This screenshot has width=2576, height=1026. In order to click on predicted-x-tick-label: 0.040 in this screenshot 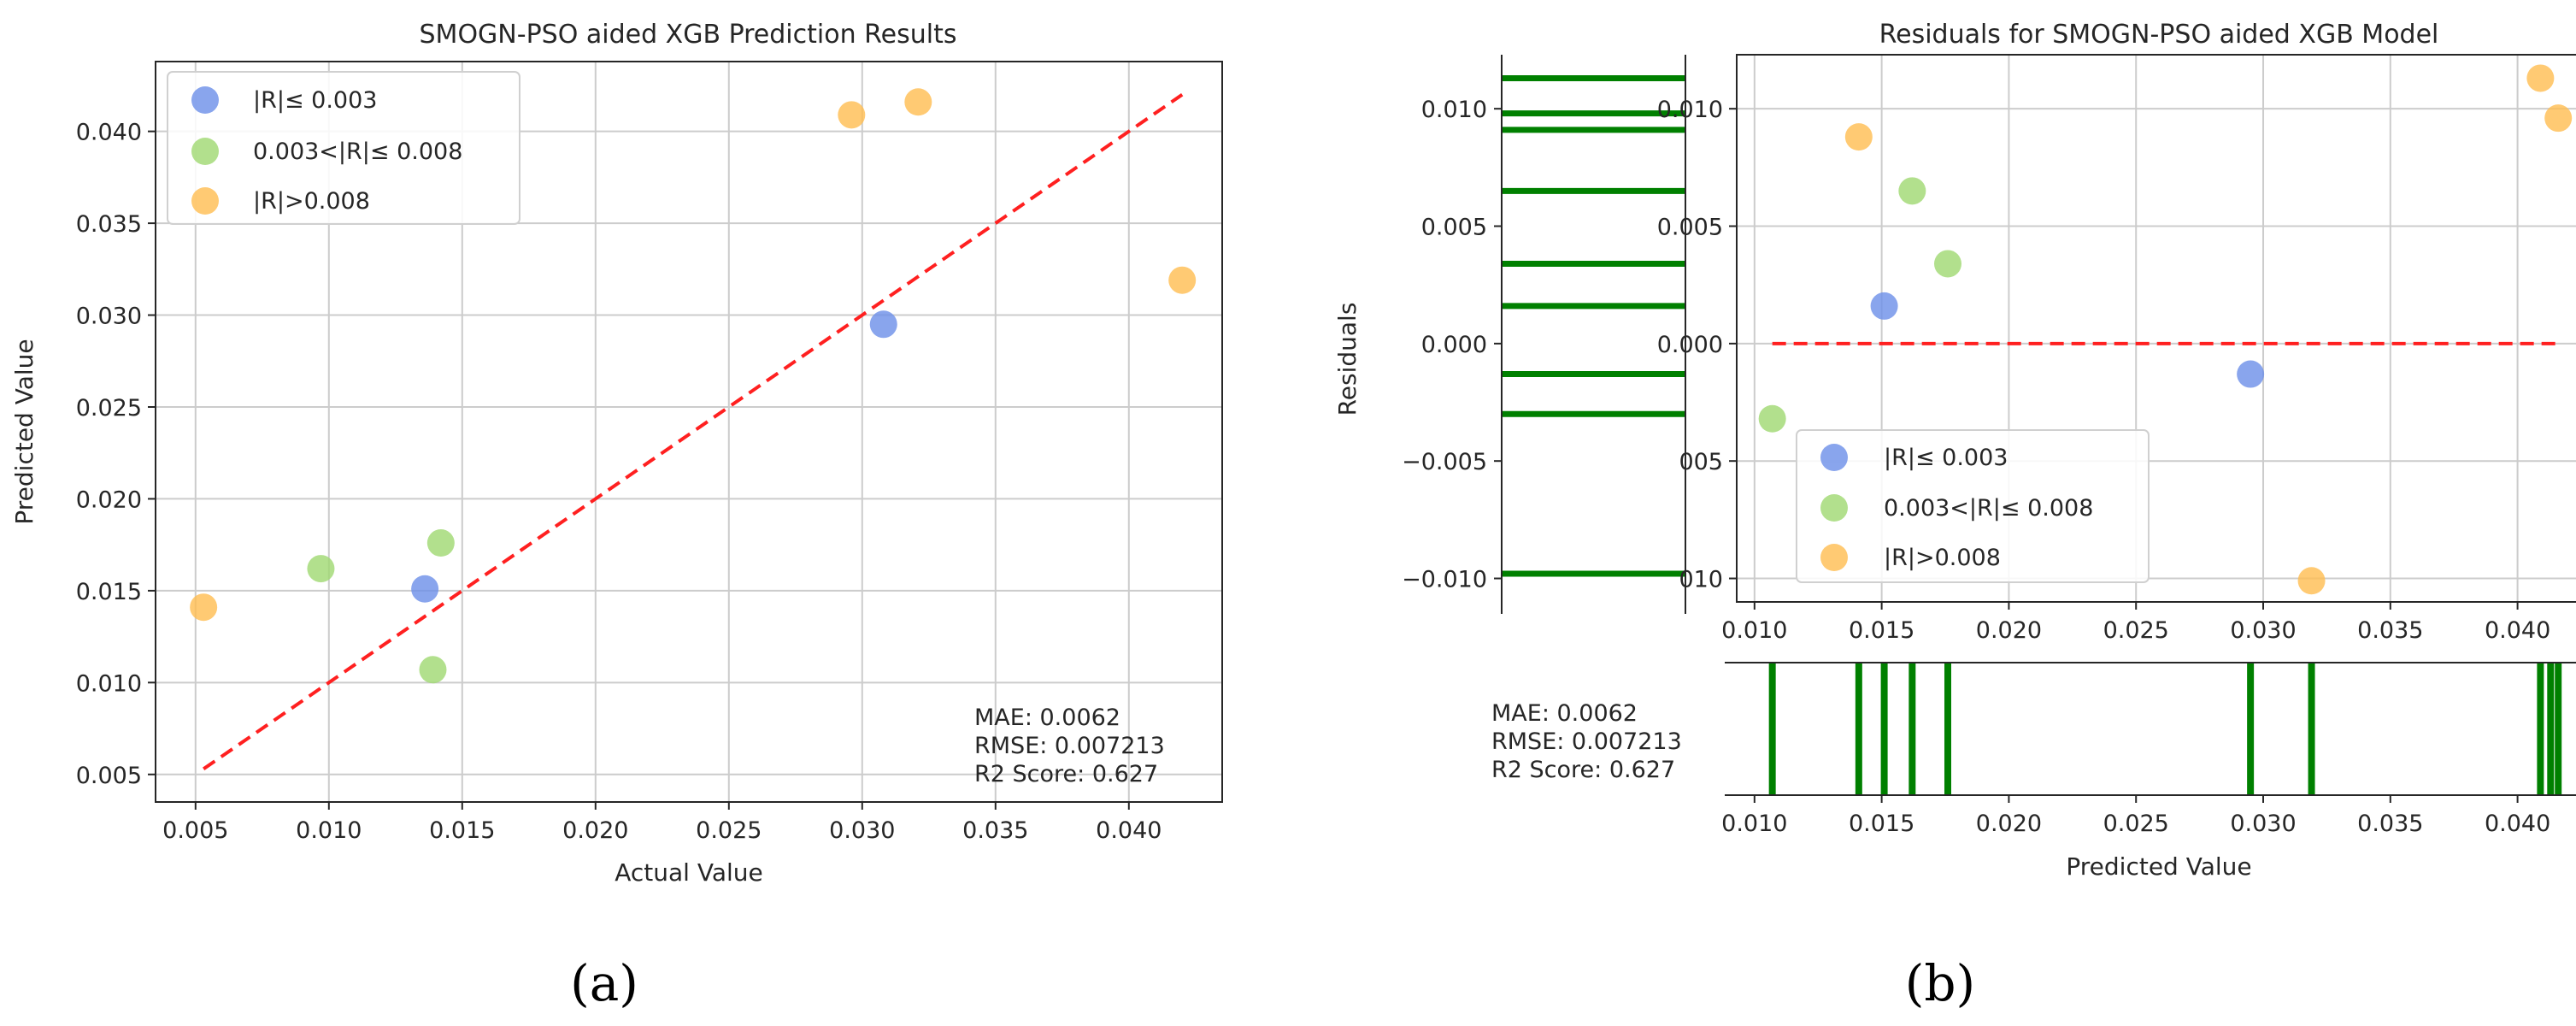, I will do `click(2517, 824)`.